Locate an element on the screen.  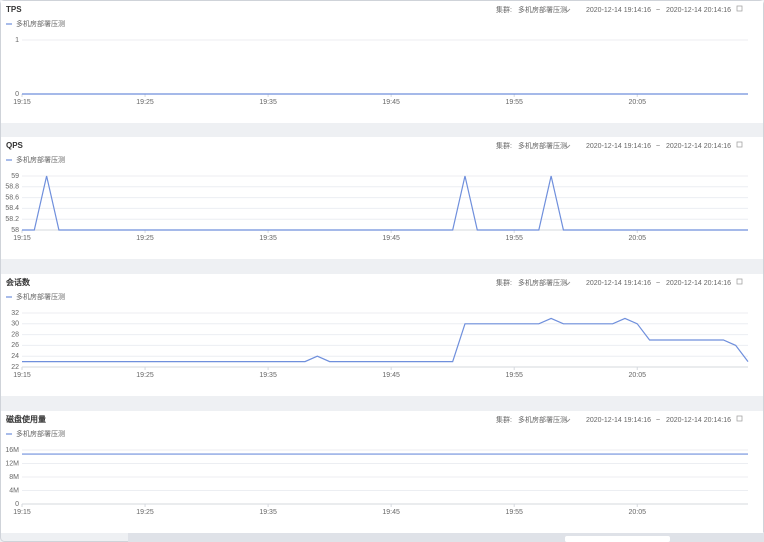
y-tick-label: 58 is located at coordinates (15, 230).